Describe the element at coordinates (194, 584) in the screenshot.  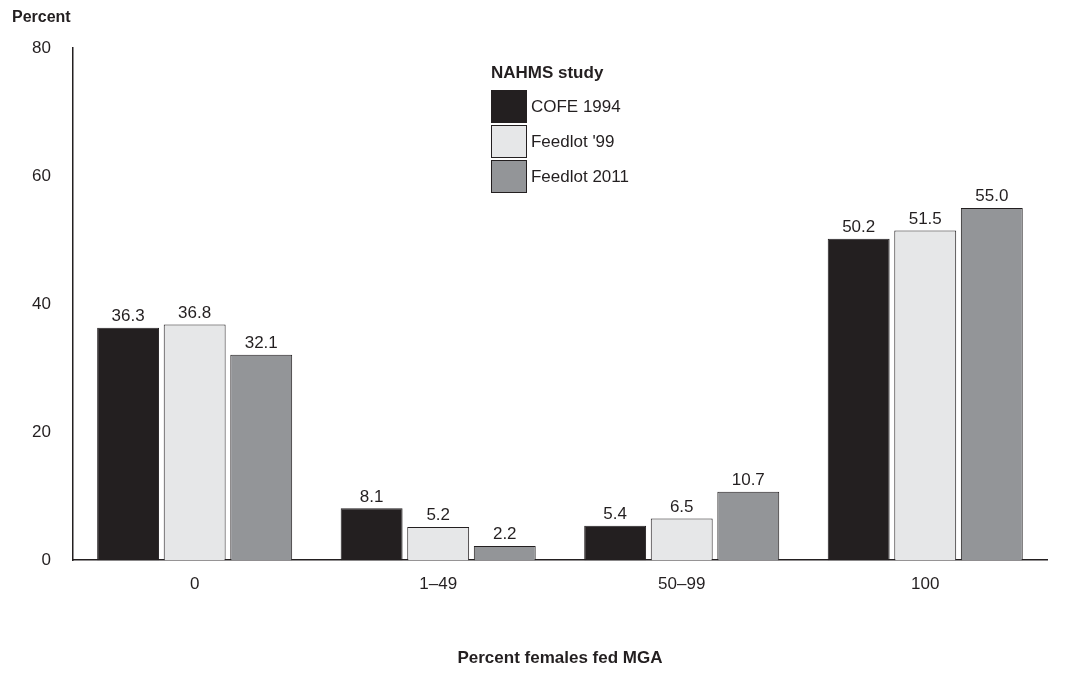
I see `x-tick-label: 0` at that location.